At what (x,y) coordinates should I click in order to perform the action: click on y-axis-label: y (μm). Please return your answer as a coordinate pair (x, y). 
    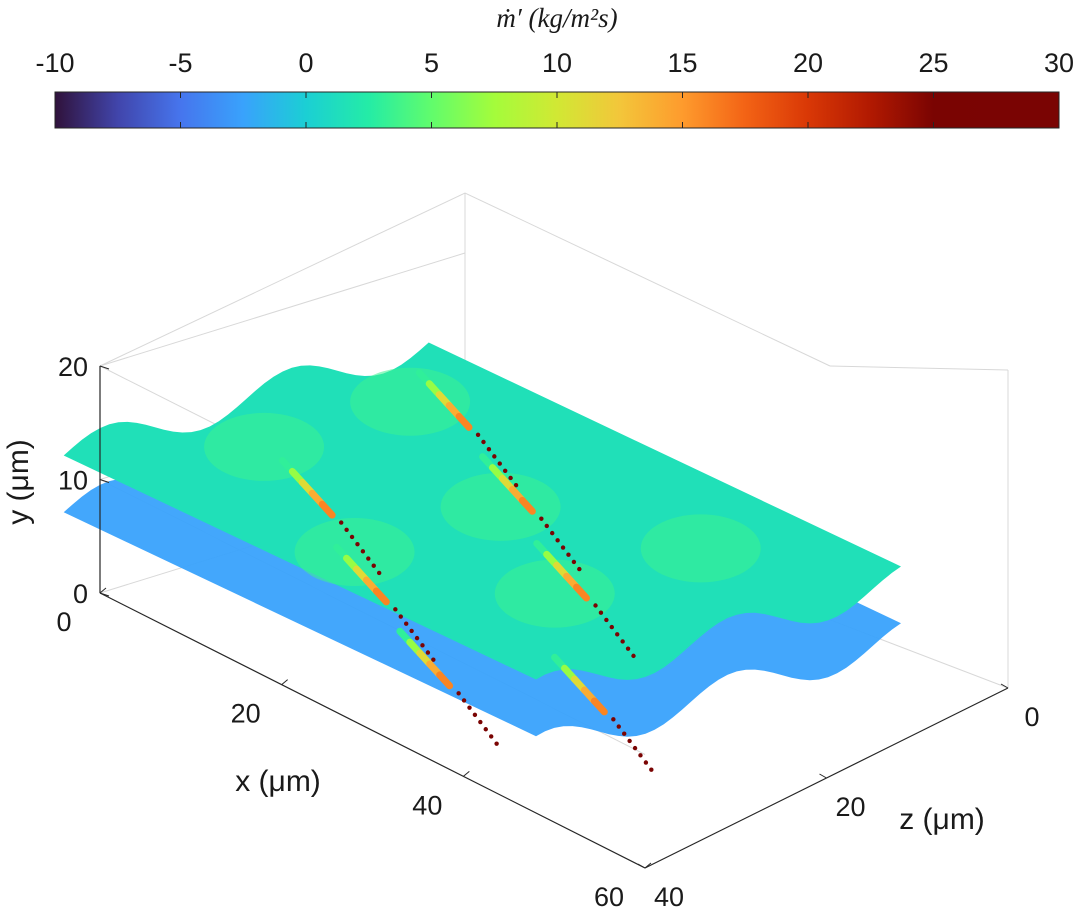
    Looking at the image, I should click on (18, 482).